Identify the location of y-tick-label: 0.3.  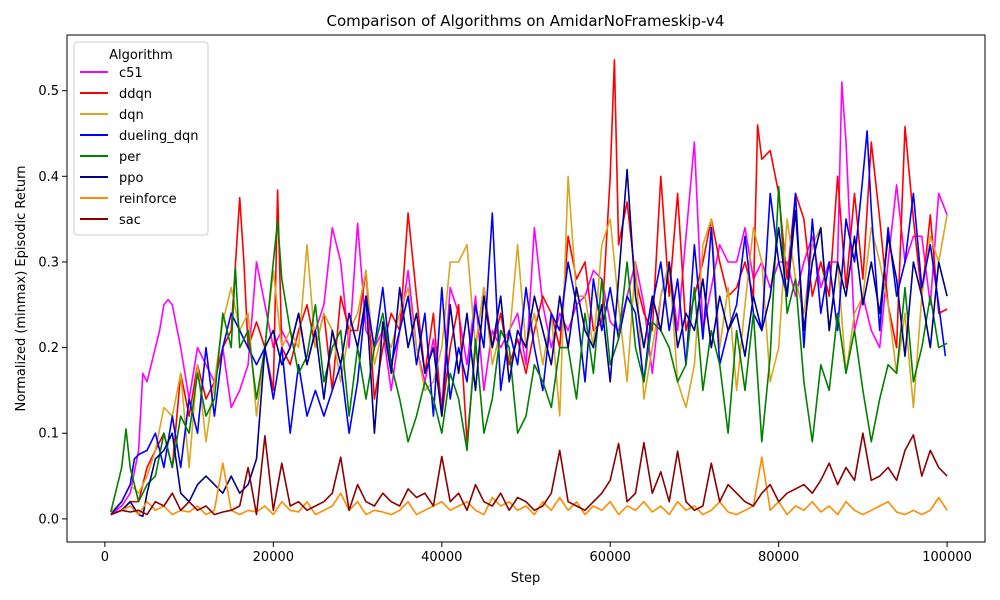
(48, 262).